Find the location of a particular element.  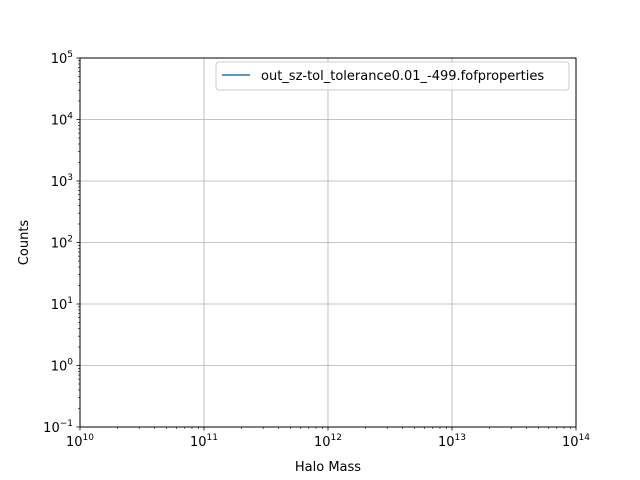

y-tick-label: 10² is located at coordinates (62, 243).